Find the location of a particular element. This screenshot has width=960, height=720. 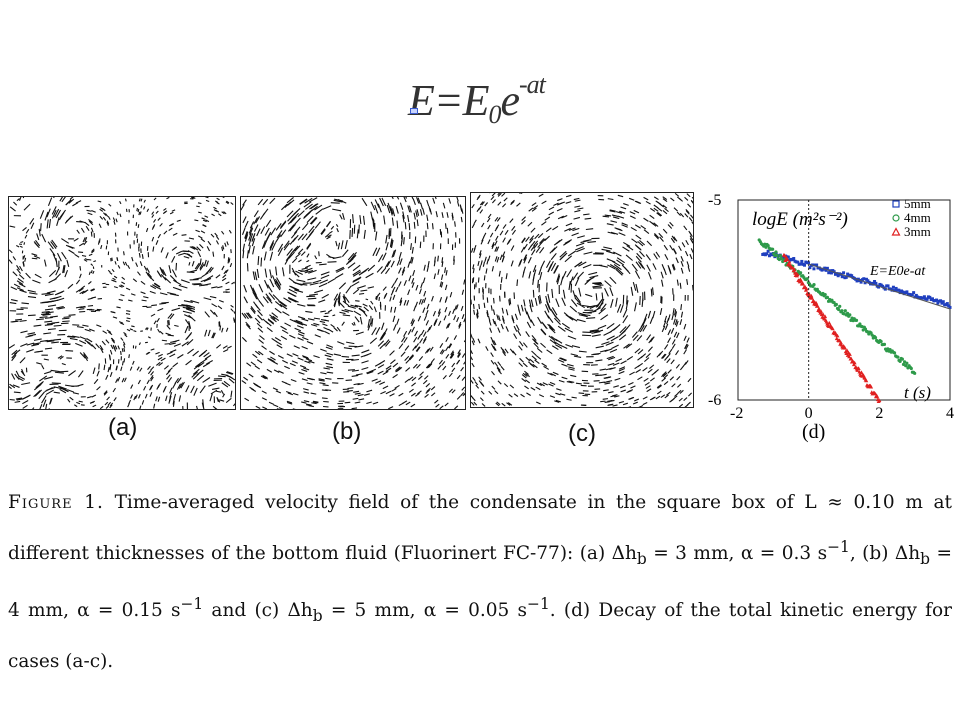

formula-eq: =E is located at coordinates (461, 100).